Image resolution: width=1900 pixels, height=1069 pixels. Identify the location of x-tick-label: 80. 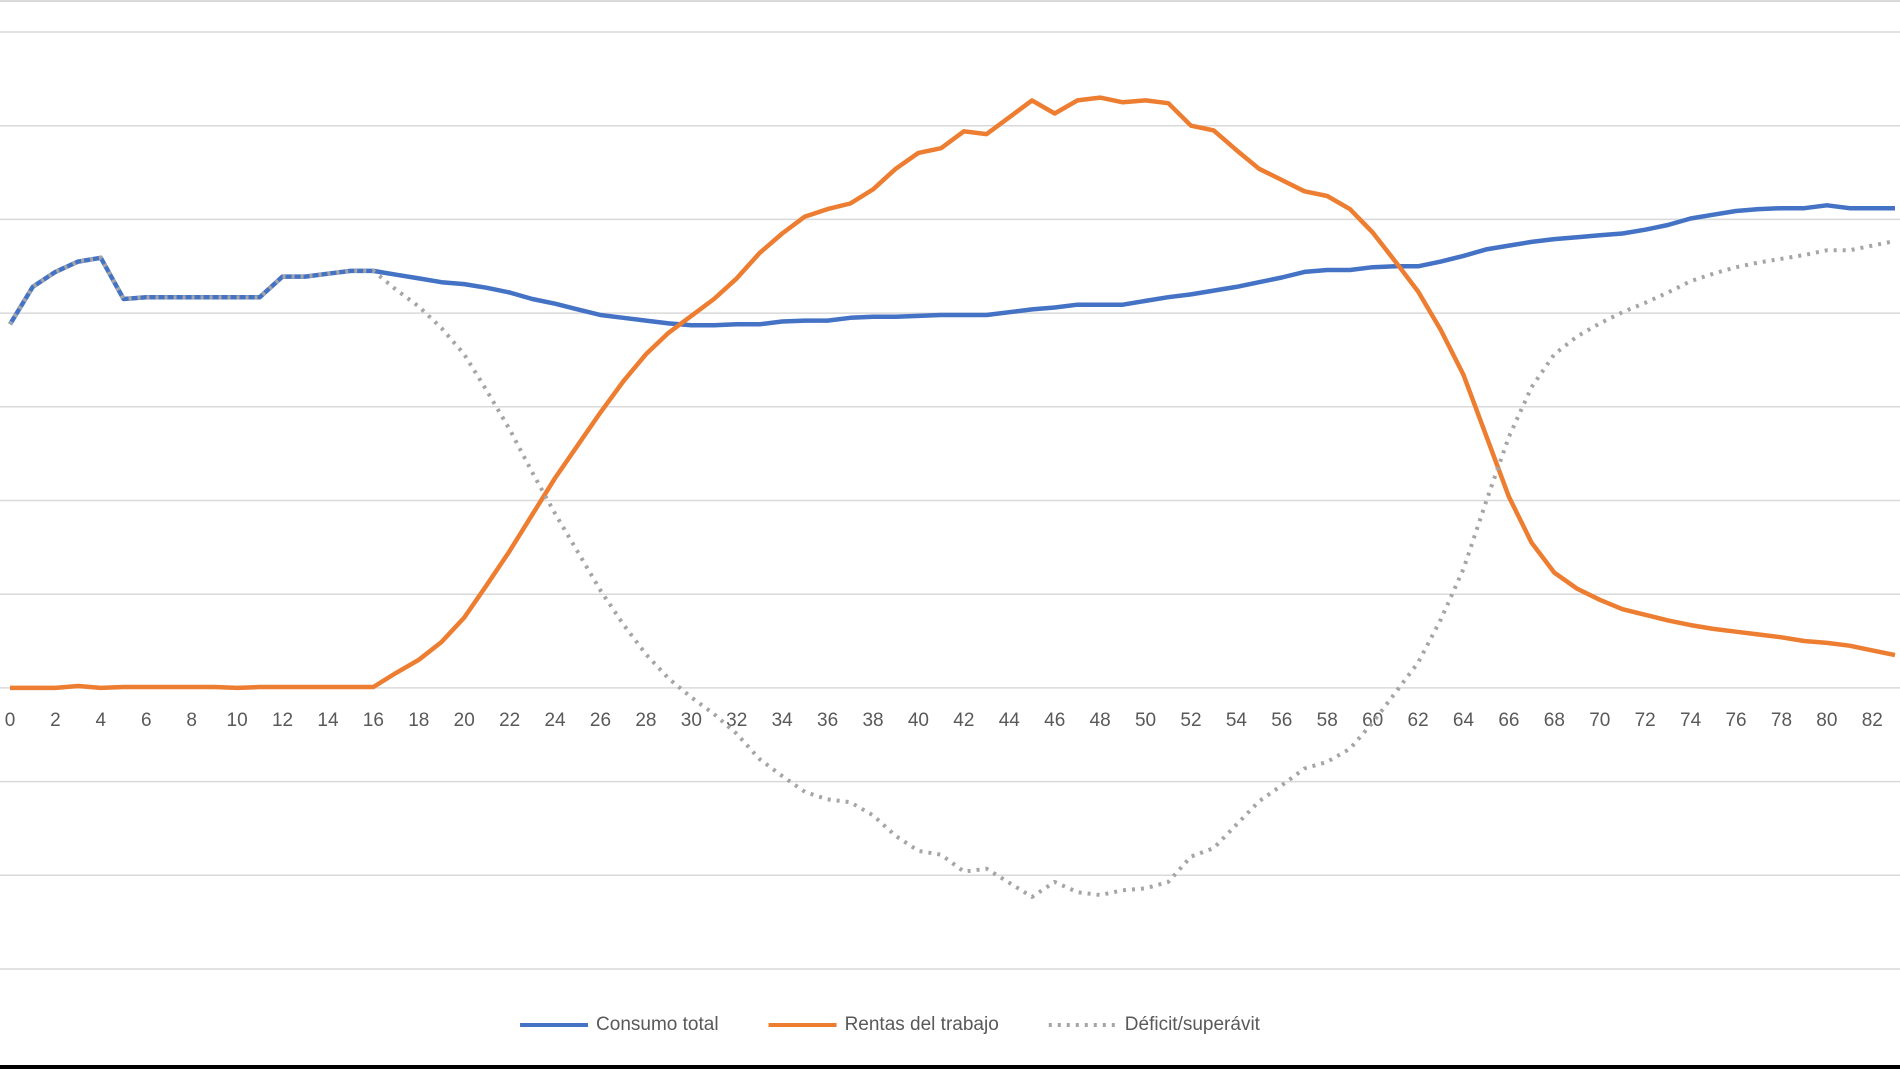
(1826, 720).